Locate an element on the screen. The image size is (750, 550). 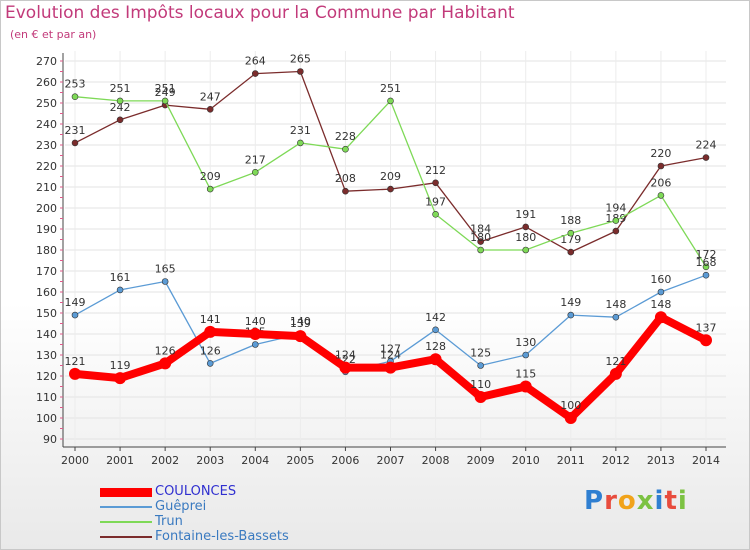
logo-letter: o is located at coordinates (627, 501).